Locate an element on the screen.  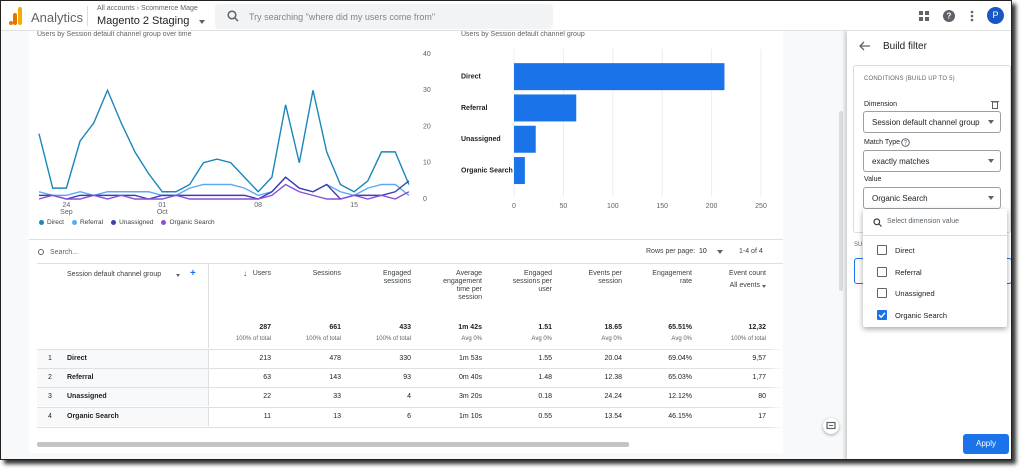
legend-item: Organic Search is located at coordinates (188, 222).